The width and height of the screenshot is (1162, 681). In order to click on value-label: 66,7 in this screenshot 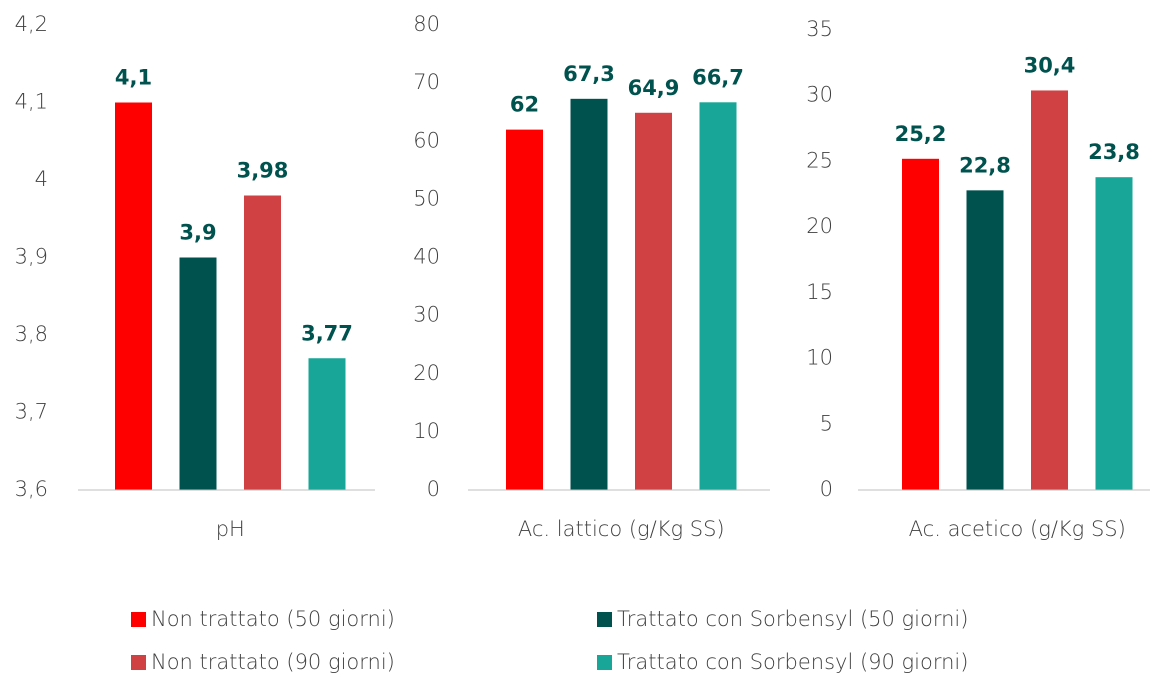, I will do `click(718, 77)`.